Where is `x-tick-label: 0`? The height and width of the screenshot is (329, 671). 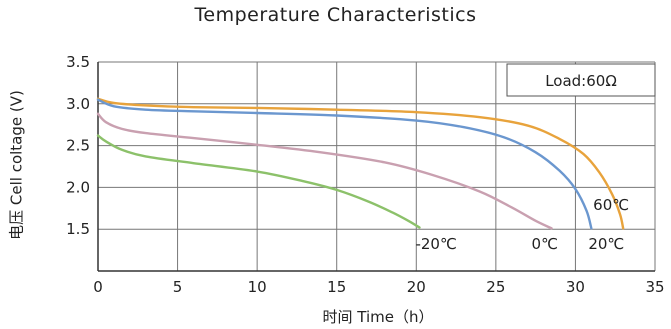 x-tick-label: 0 is located at coordinates (98, 287).